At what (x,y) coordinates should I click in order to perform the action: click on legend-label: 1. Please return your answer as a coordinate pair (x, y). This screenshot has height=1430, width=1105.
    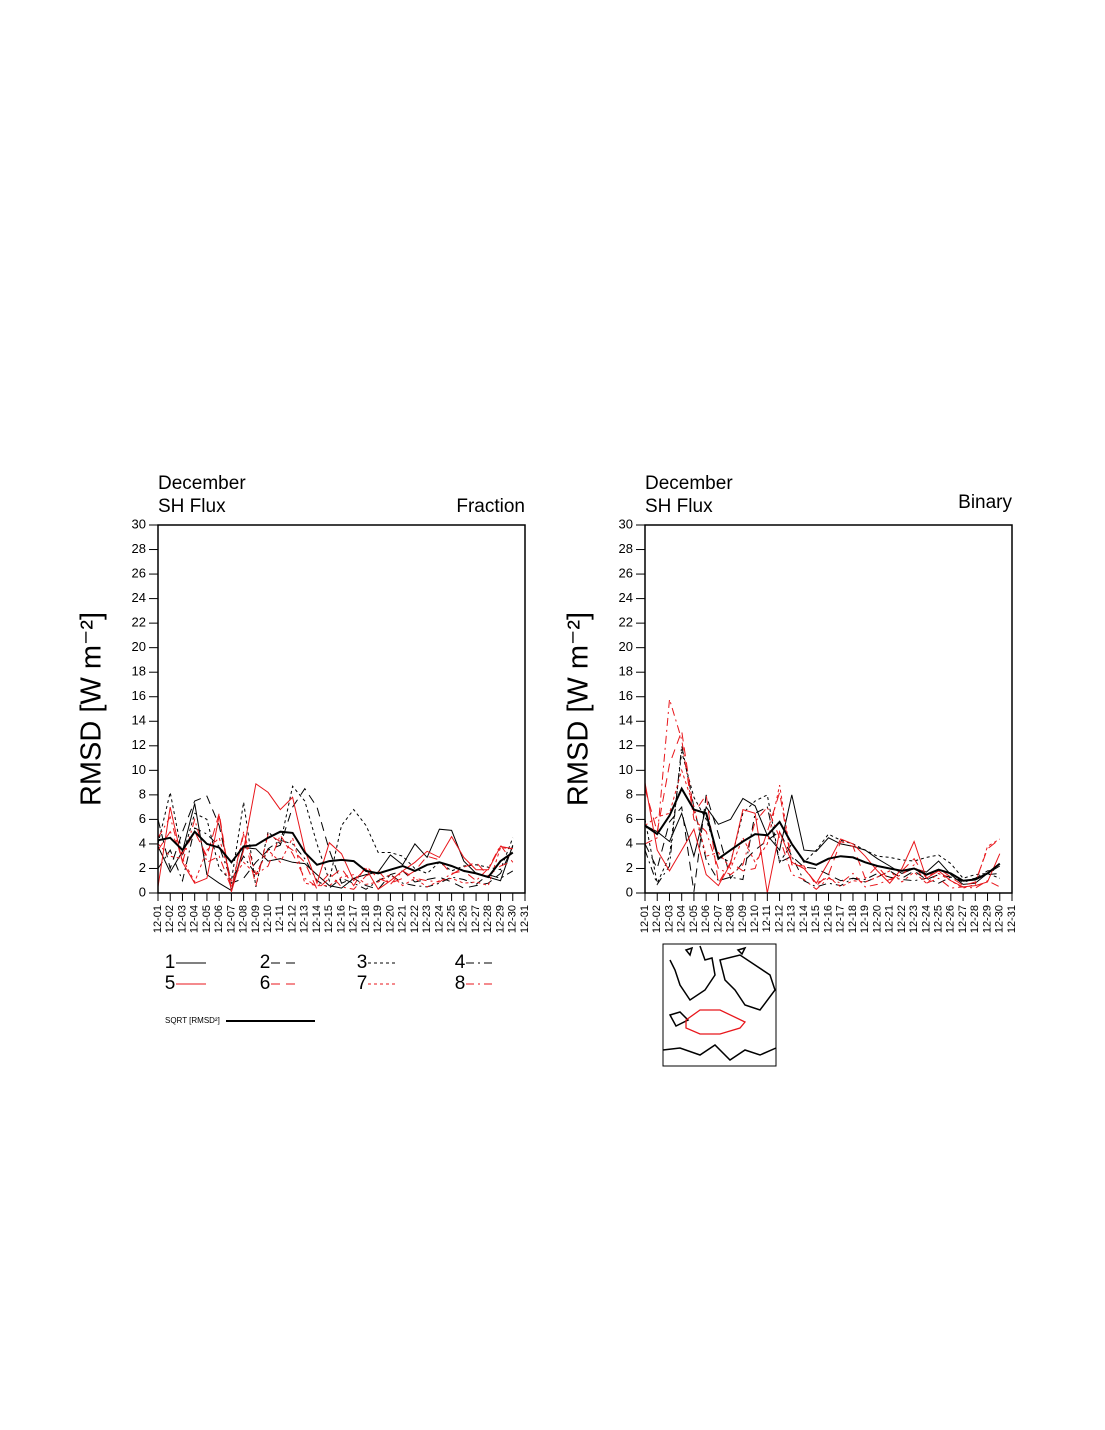
    Looking at the image, I should click on (170, 962).